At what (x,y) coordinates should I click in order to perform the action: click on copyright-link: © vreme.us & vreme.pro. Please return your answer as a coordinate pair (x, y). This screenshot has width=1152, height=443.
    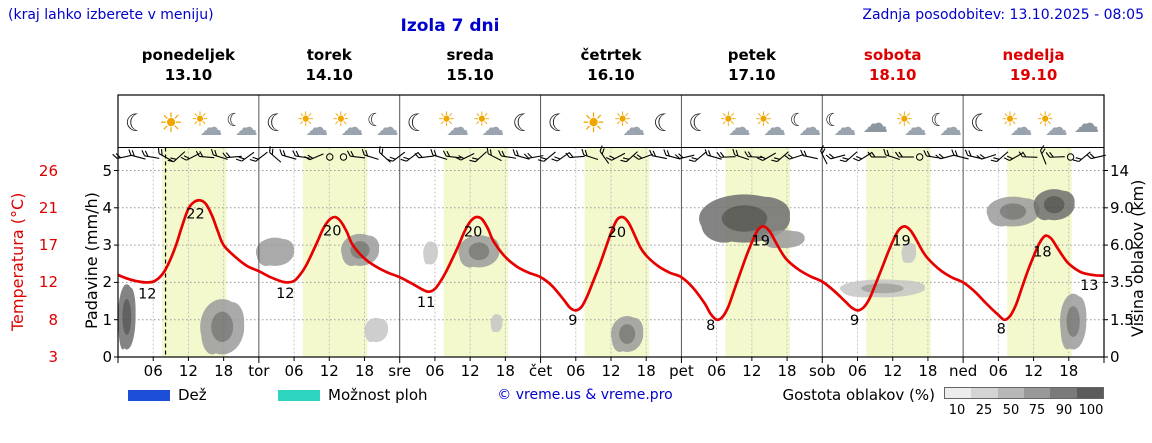
    Looking at the image, I should click on (585, 395).